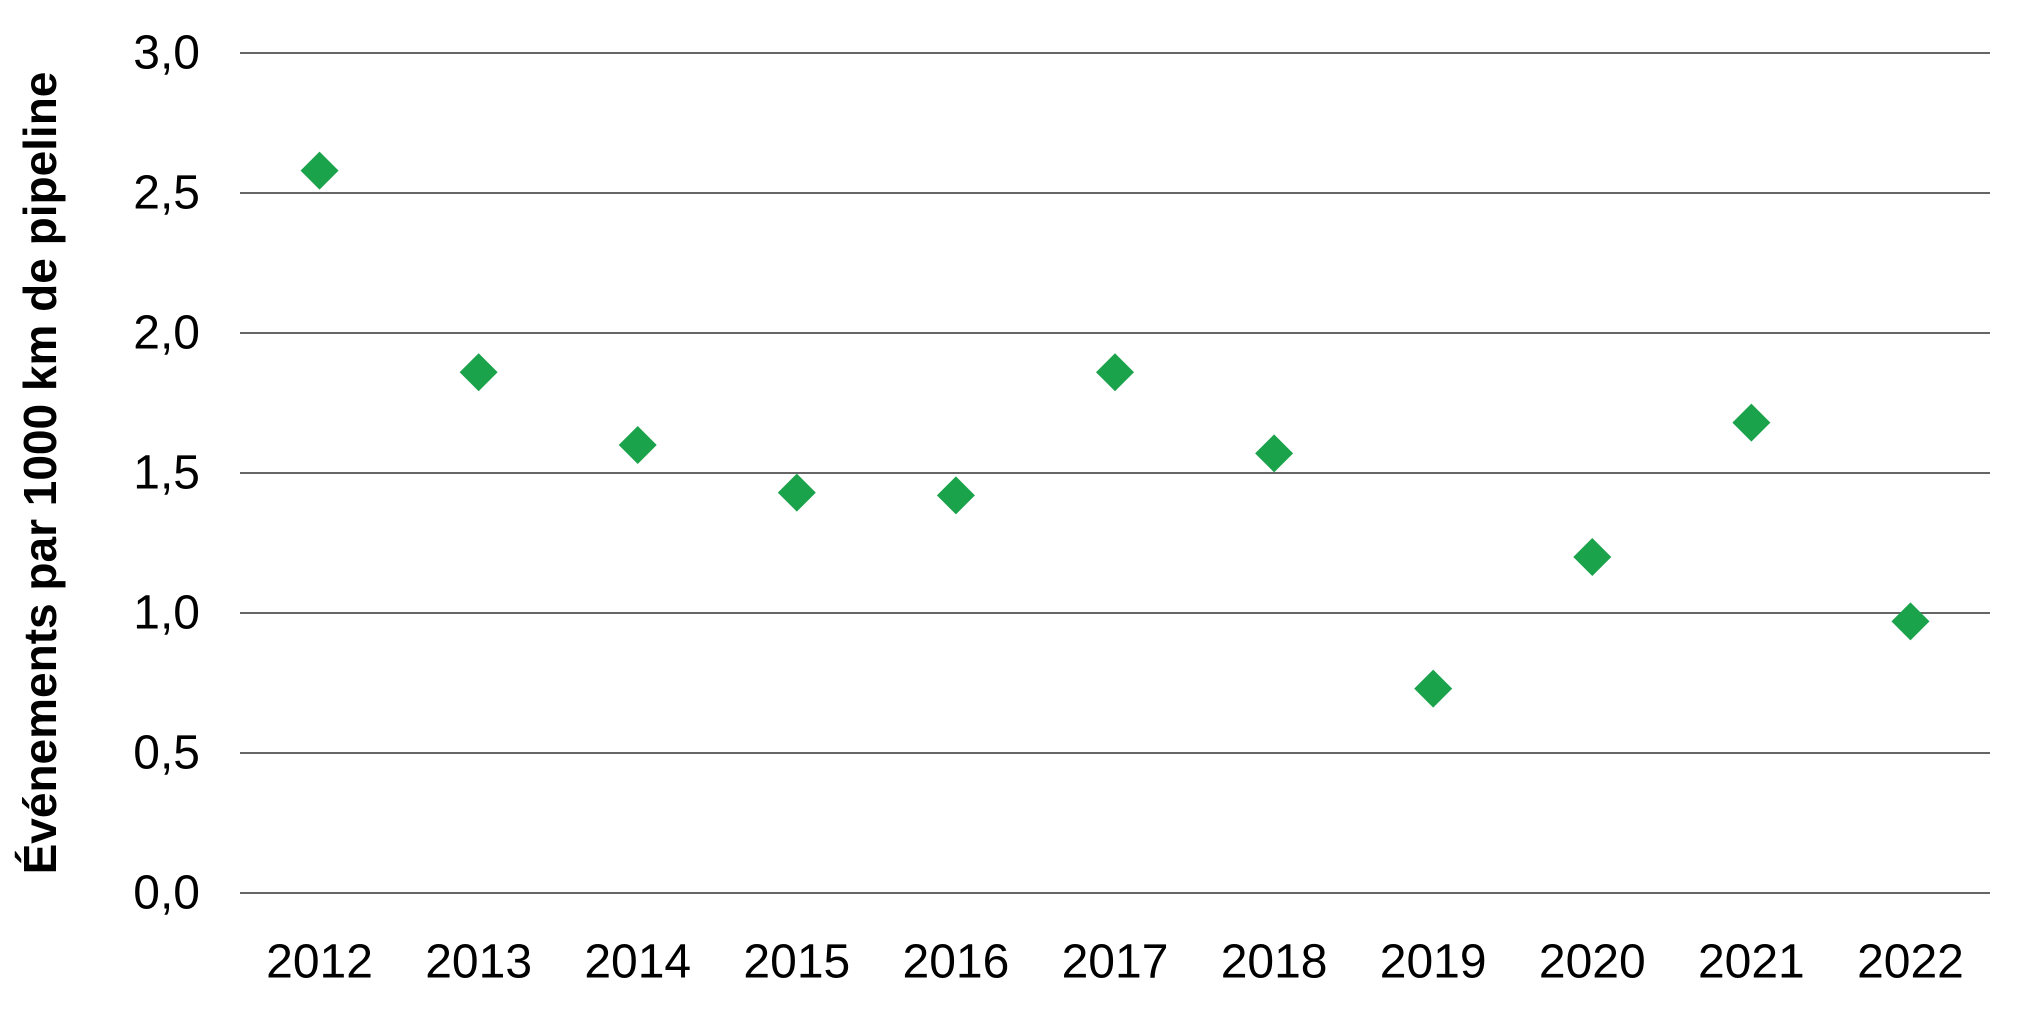  What do you see at coordinates (319, 170) in the screenshot?
I see `data-point-2012` at bounding box center [319, 170].